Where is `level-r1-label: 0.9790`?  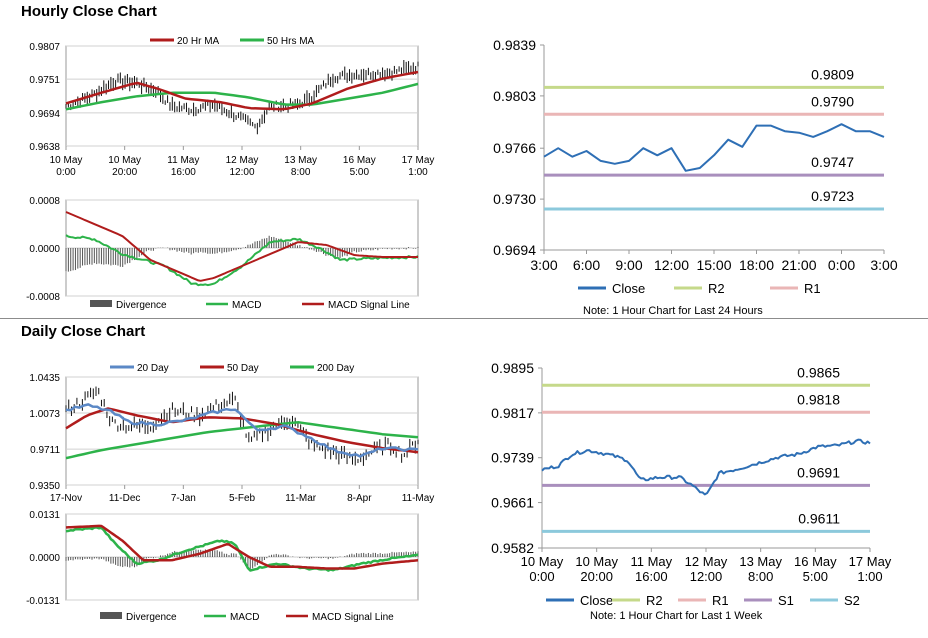 level-r1-label: 0.9790 is located at coordinates (832, 101).